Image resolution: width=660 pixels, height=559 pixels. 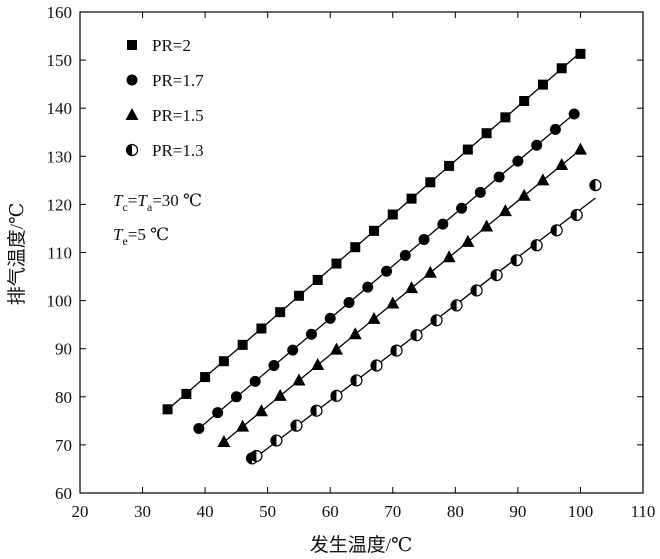 What do you see at coordinates (171, 45) in the screenshot?
I see `legend-label-1: PR=2` at bounding box center [171, 45].